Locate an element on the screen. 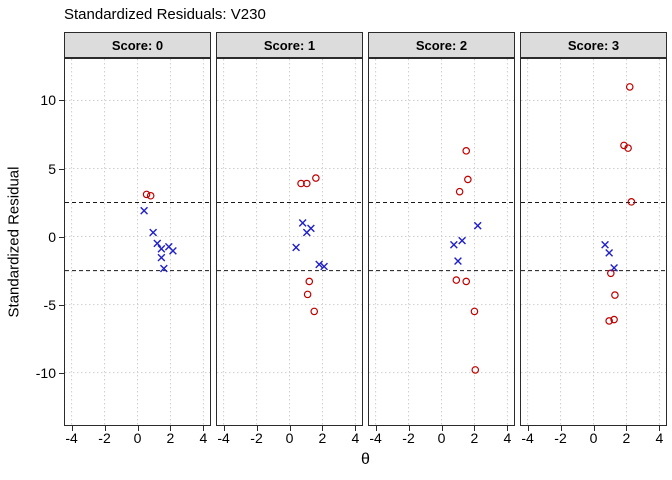  facet-strip-label: Score: 3 is located at coordinates (593, 45).